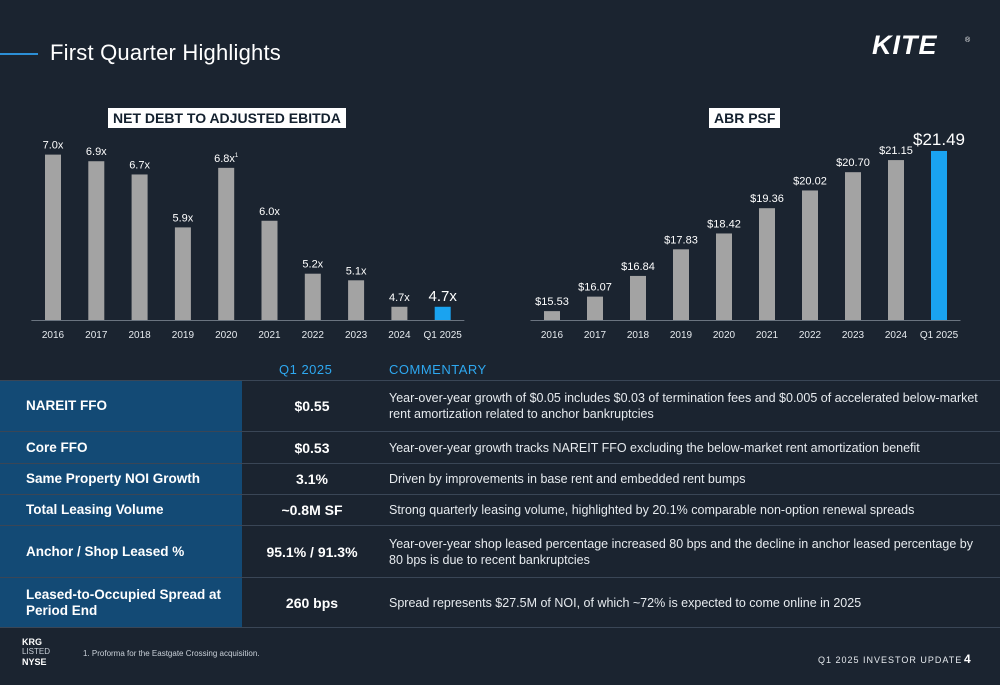 This screenshot has height=685, width=1000. Describe the element at coordinates (121, 551) in the screenshot. I see `metric-label: Anchor / Shop Leased %` at that location.